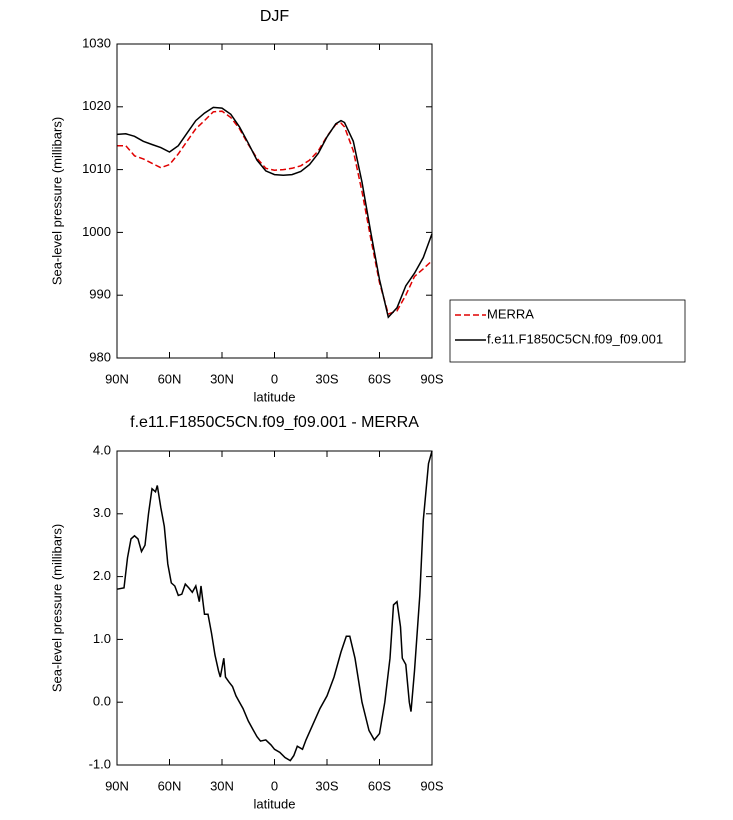  What do you see at coordinates (102, 449) in the screenshot?
I see `y-tick-label: 4.0` at bounding box center [102, 449].